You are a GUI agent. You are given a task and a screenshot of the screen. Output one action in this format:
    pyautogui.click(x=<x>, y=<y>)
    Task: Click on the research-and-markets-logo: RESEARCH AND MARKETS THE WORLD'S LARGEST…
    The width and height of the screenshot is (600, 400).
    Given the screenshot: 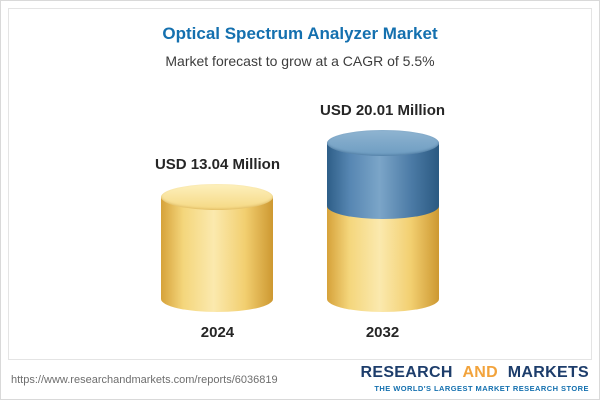 What is the action you would take?
    pyautogui.click(x=475, y=378)
    